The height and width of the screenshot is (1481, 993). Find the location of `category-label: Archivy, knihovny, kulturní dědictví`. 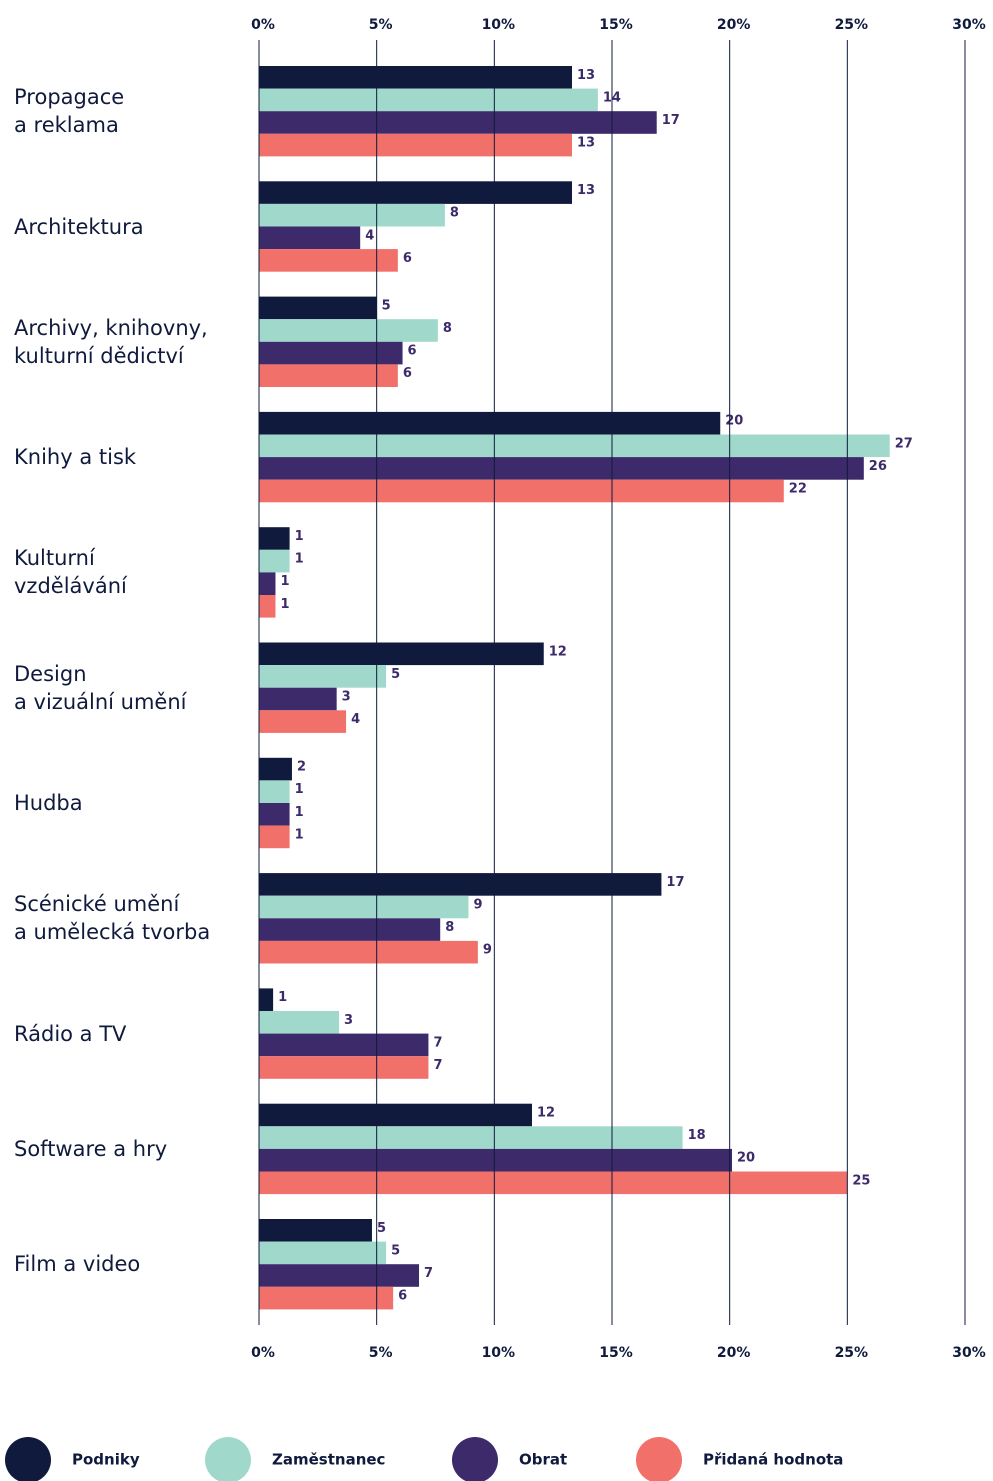

category-label: Archivy, knihovny, kulturní dědictví is located at coordinates (111, 341).